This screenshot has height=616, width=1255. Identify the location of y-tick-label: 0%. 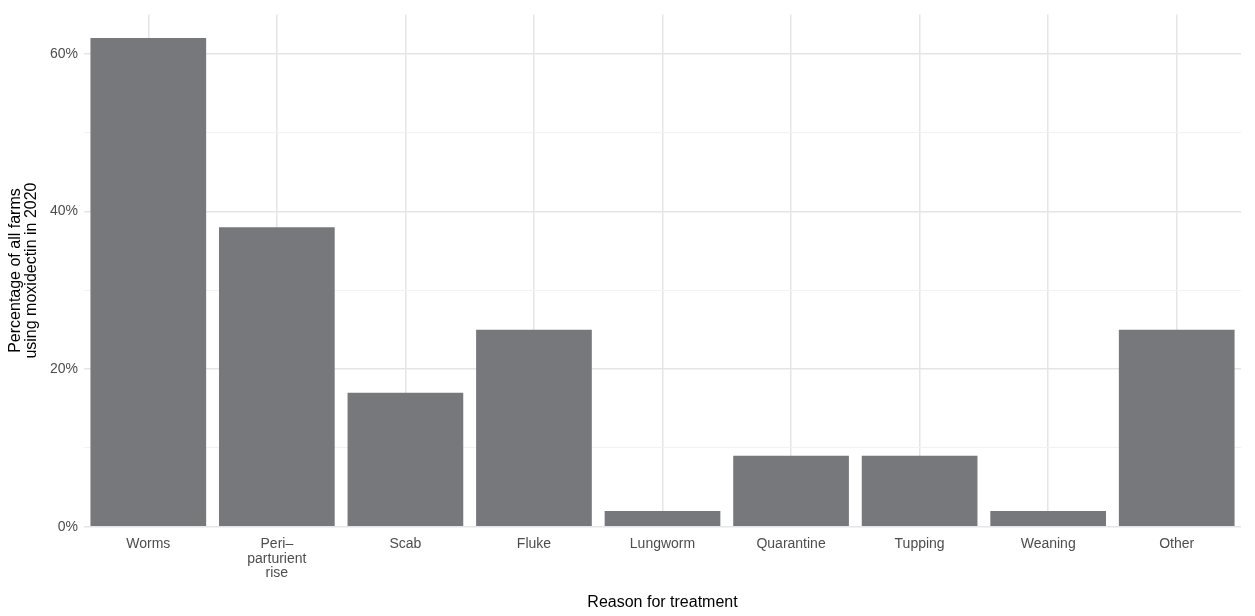
(68, 525).